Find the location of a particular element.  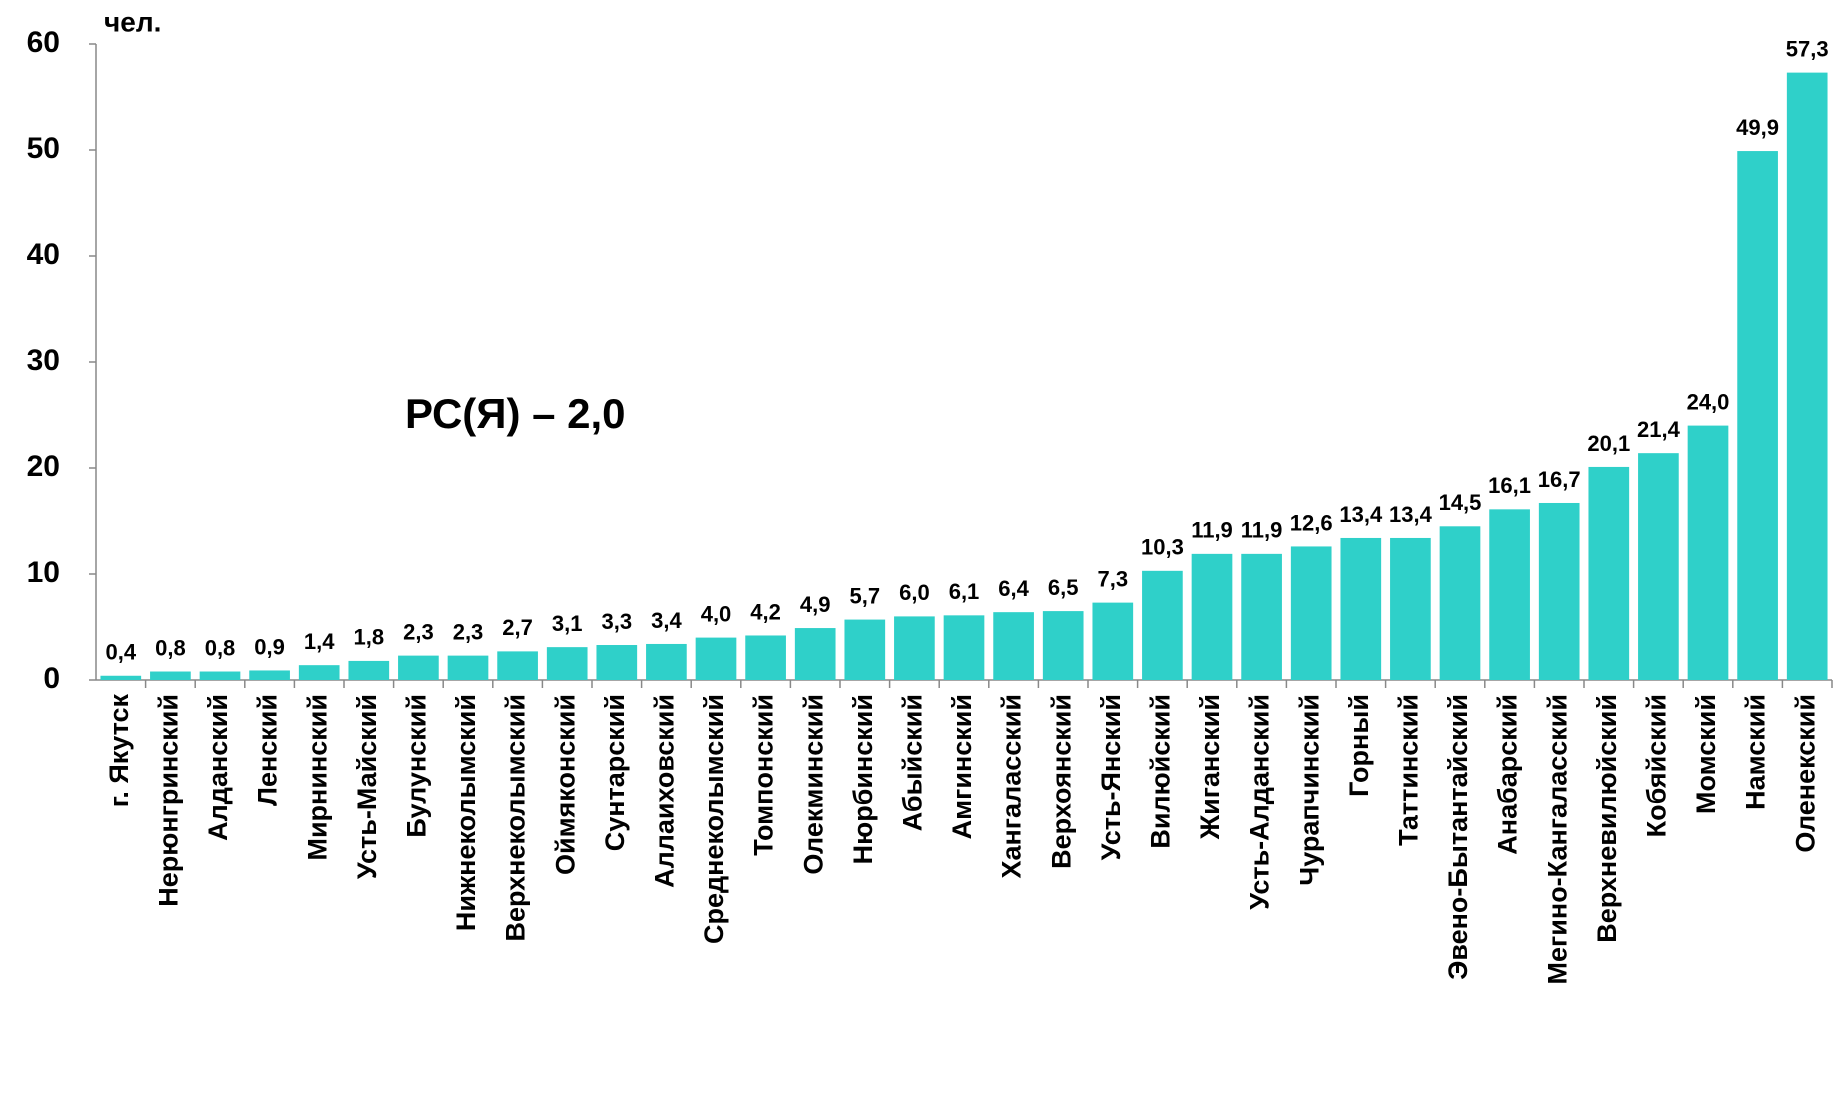

data-label: 4,2 is located at coordinates (765, 611).